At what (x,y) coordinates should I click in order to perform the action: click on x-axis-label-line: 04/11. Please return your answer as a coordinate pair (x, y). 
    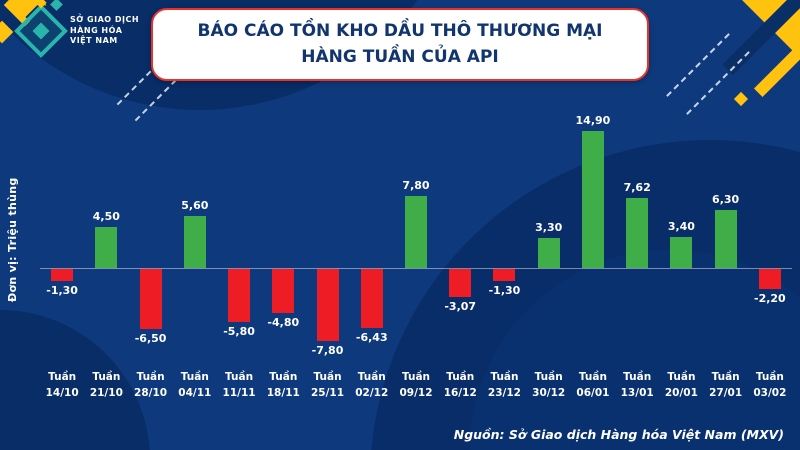
    Looking at the image, I should click on (195, 393).